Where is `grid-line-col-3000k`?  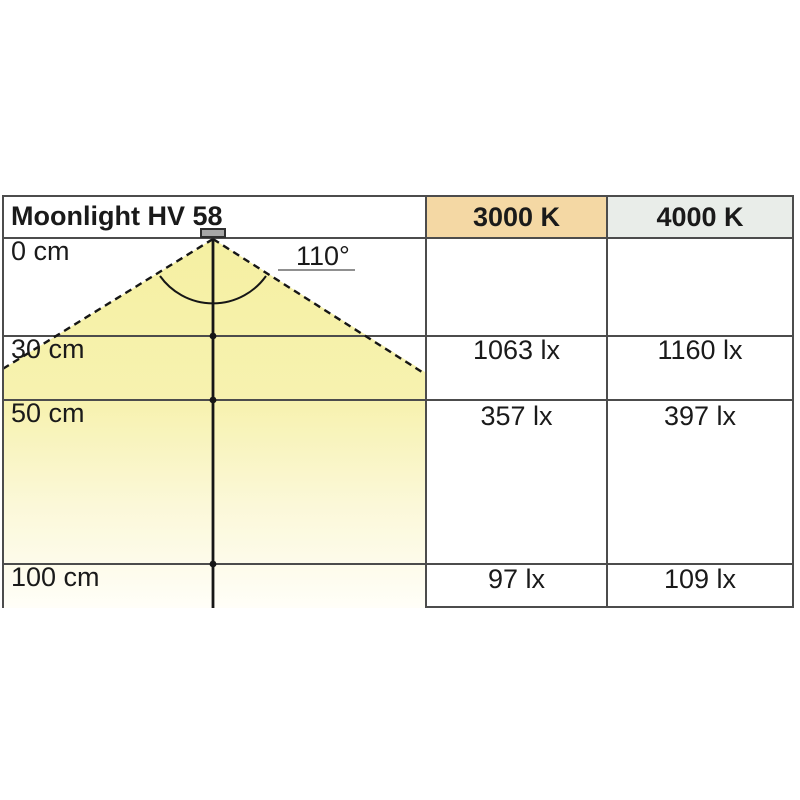 grid-line-col-3000k is located at coordinates (426, 401).